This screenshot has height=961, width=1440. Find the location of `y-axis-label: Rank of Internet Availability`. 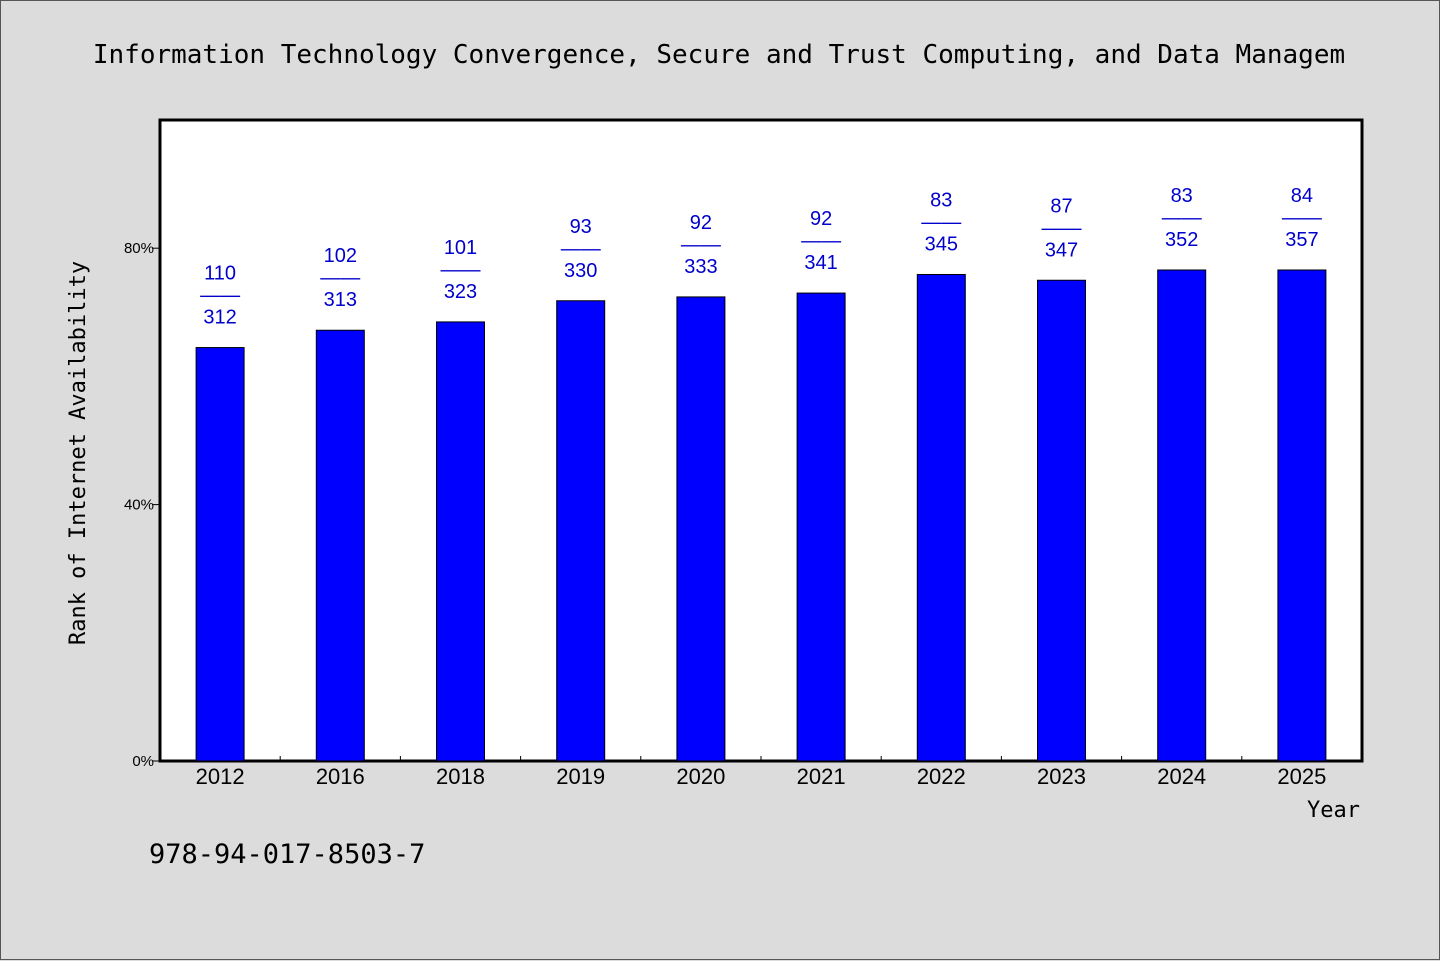

y-axis-label: Rank of Internet Availability is located at coordinates (78, 453).